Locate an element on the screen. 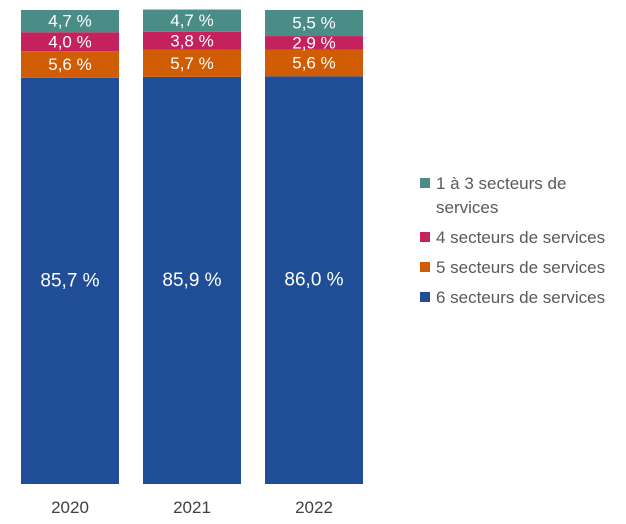 The height and width of the screenshot is (524, 626). legend-item-1-3: 1 à 3 secteurs de services is located at coordinates (523, 196).